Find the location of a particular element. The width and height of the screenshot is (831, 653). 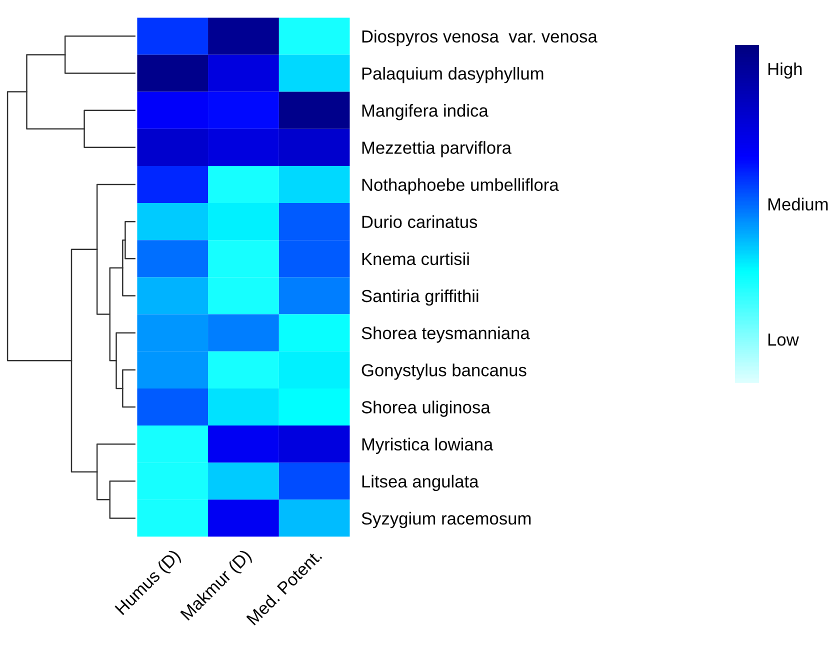

y-tick-label: Knema curtisii is located at coordinates (415, 259).